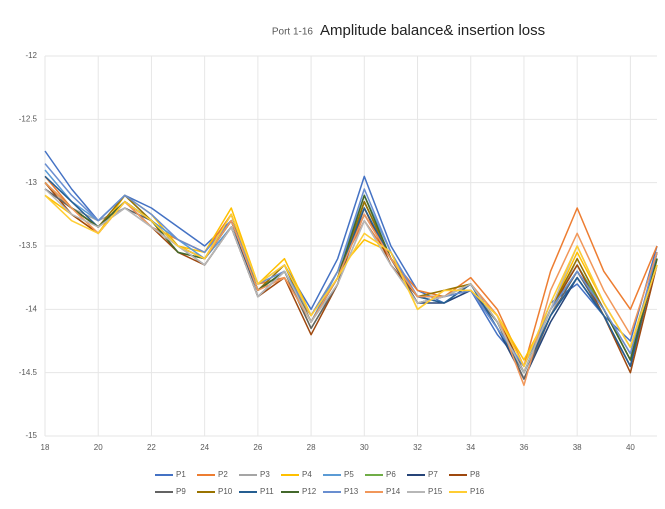  Describe the element at coordinates (393, 491) in the screenshot. I see `legend-label: P14` at that location.